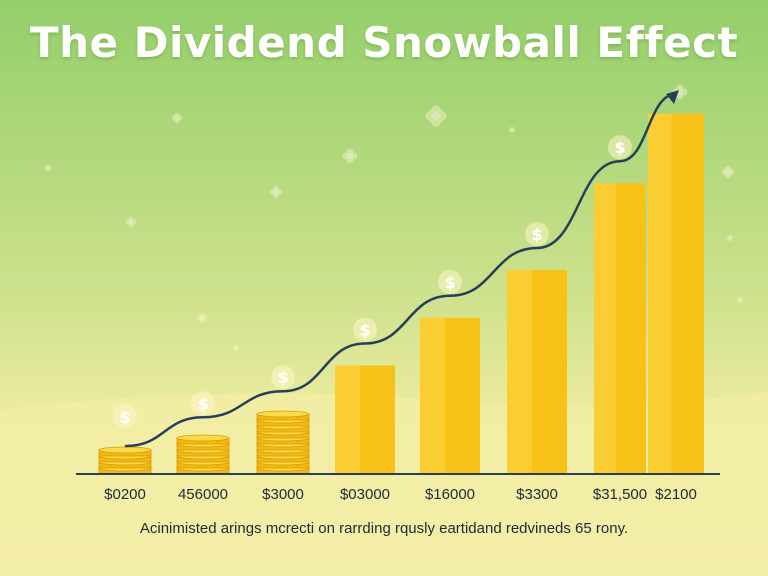 The width and height of the screenshot is (768, 576). Describe the element at coordinates (537, 494) in the screenshot. I see `x-tick-label: $3300` at that location.